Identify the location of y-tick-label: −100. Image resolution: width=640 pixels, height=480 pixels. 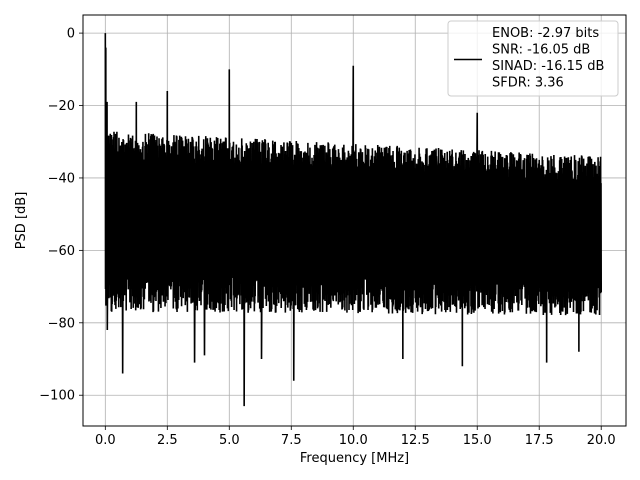
(57, 396).